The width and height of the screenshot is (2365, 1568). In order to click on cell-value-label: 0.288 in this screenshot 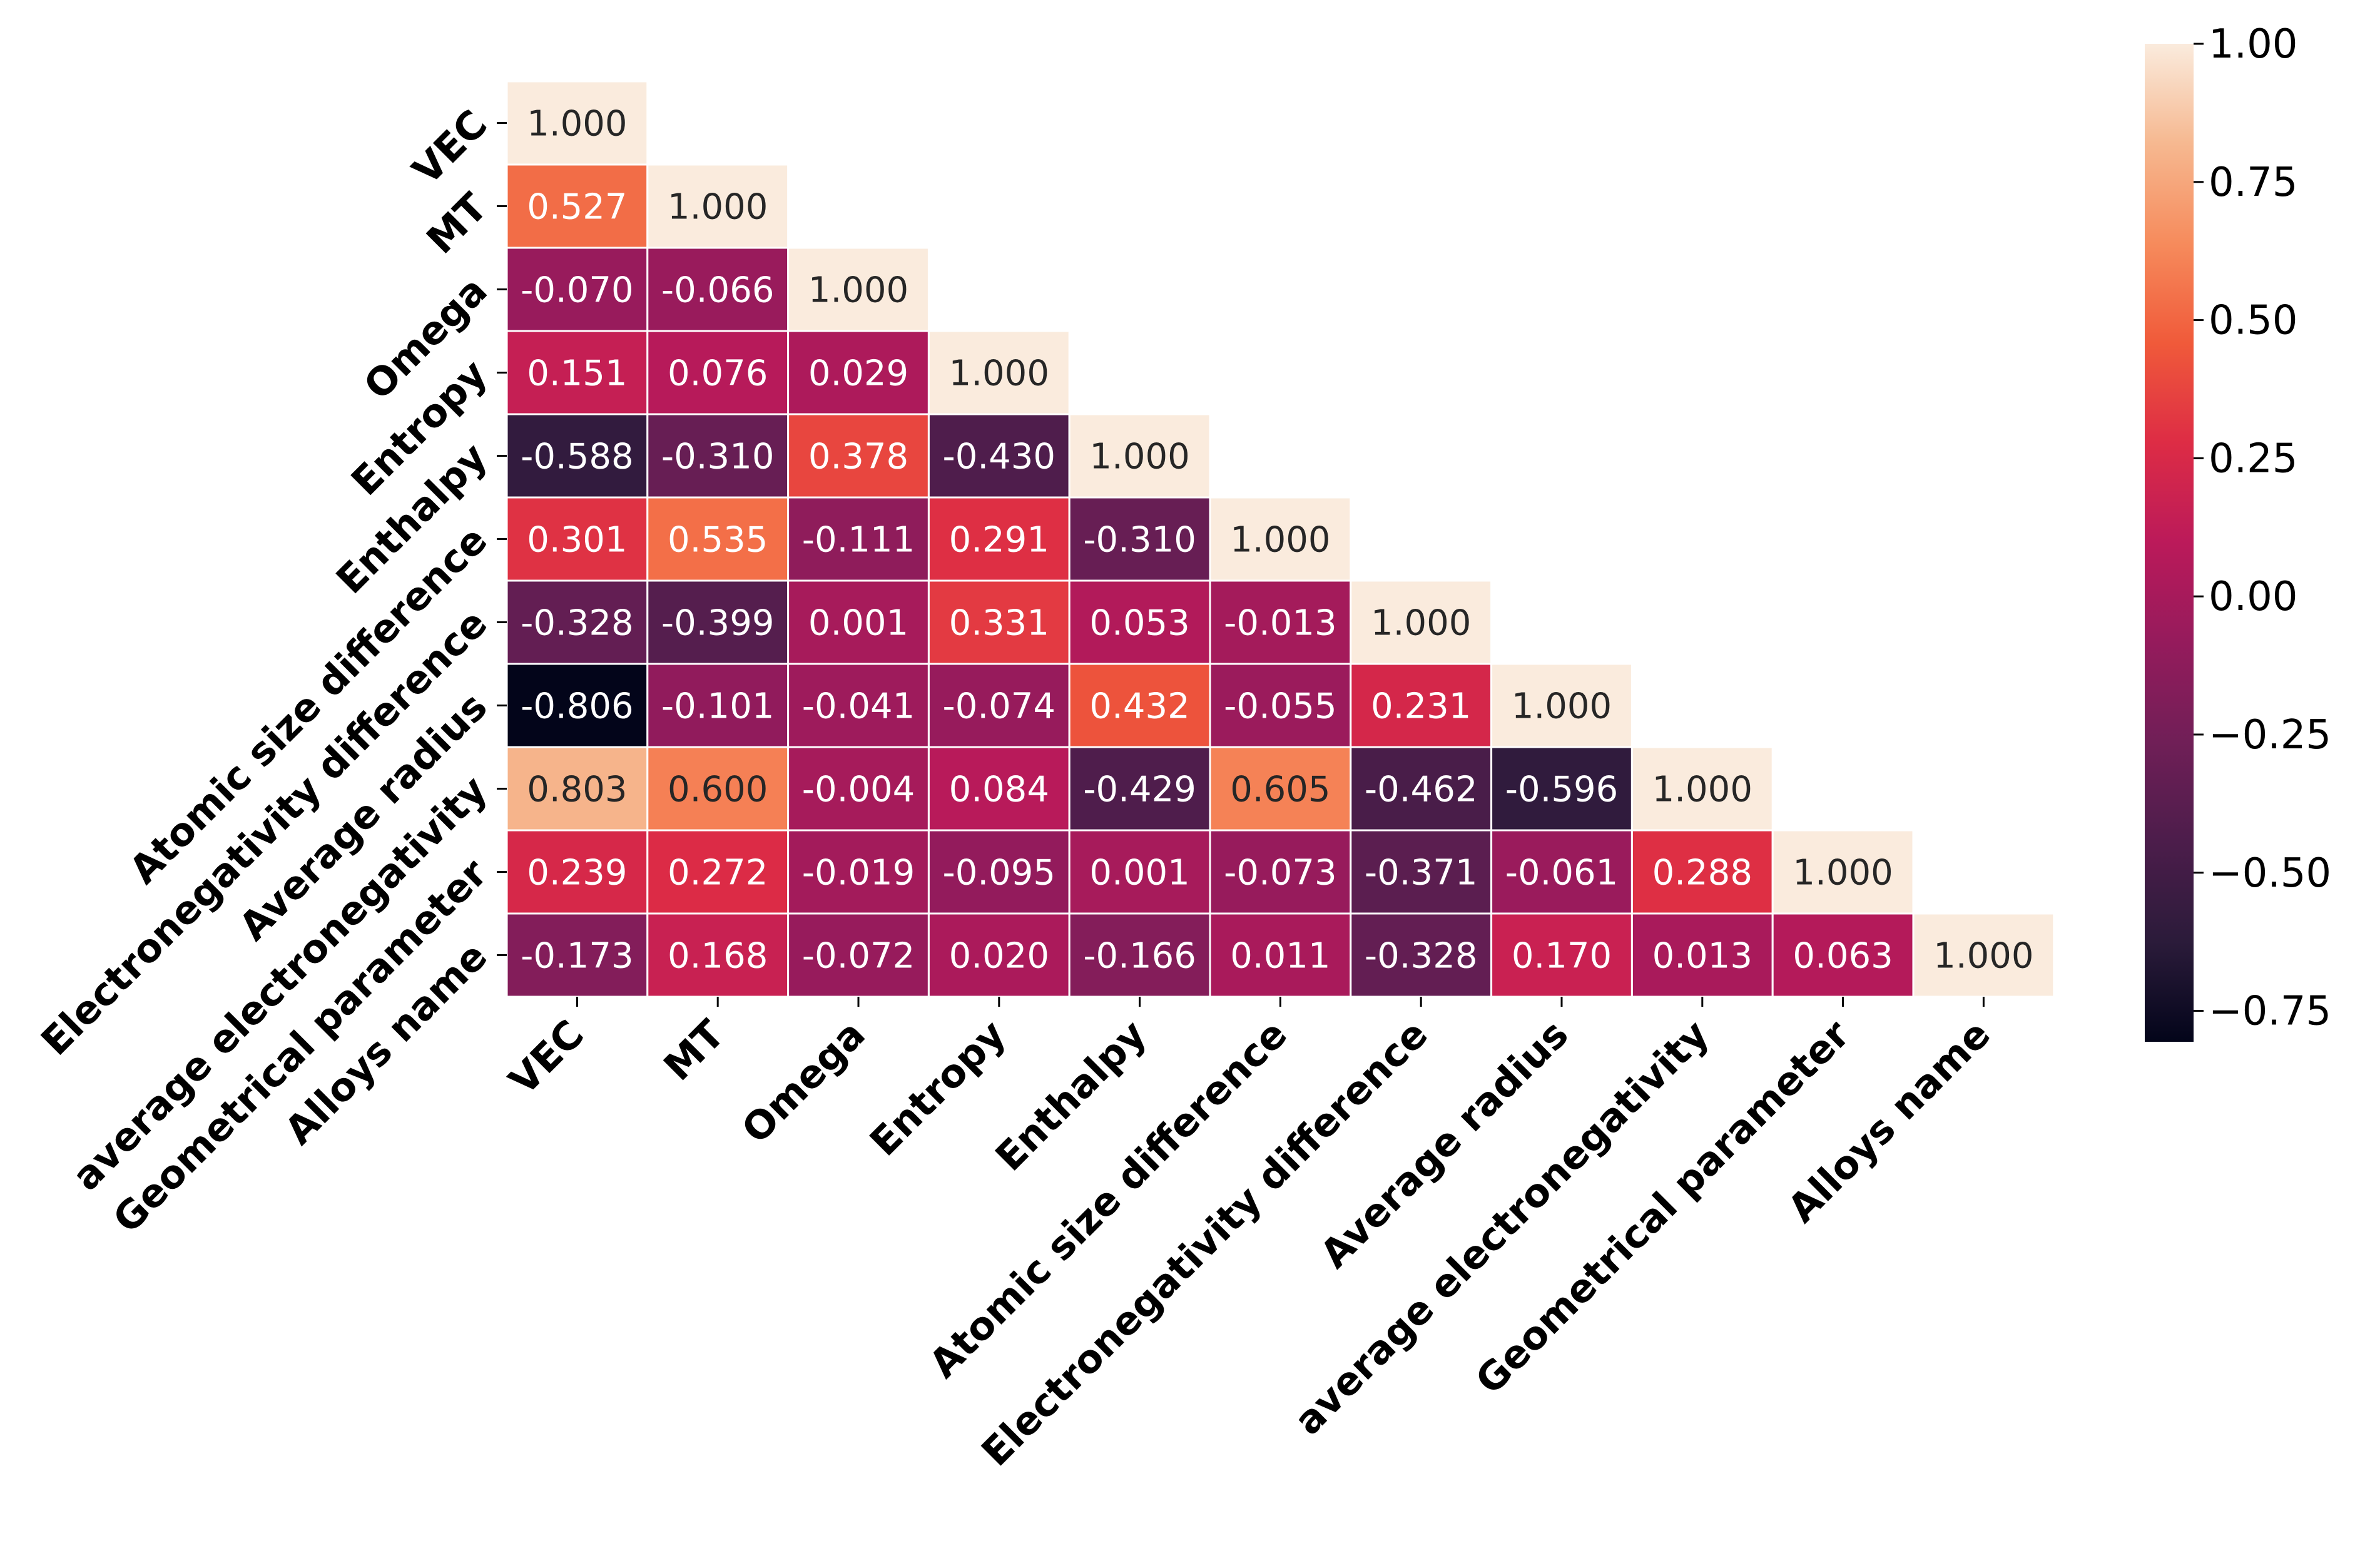, I will do `click(1702, 873)`.